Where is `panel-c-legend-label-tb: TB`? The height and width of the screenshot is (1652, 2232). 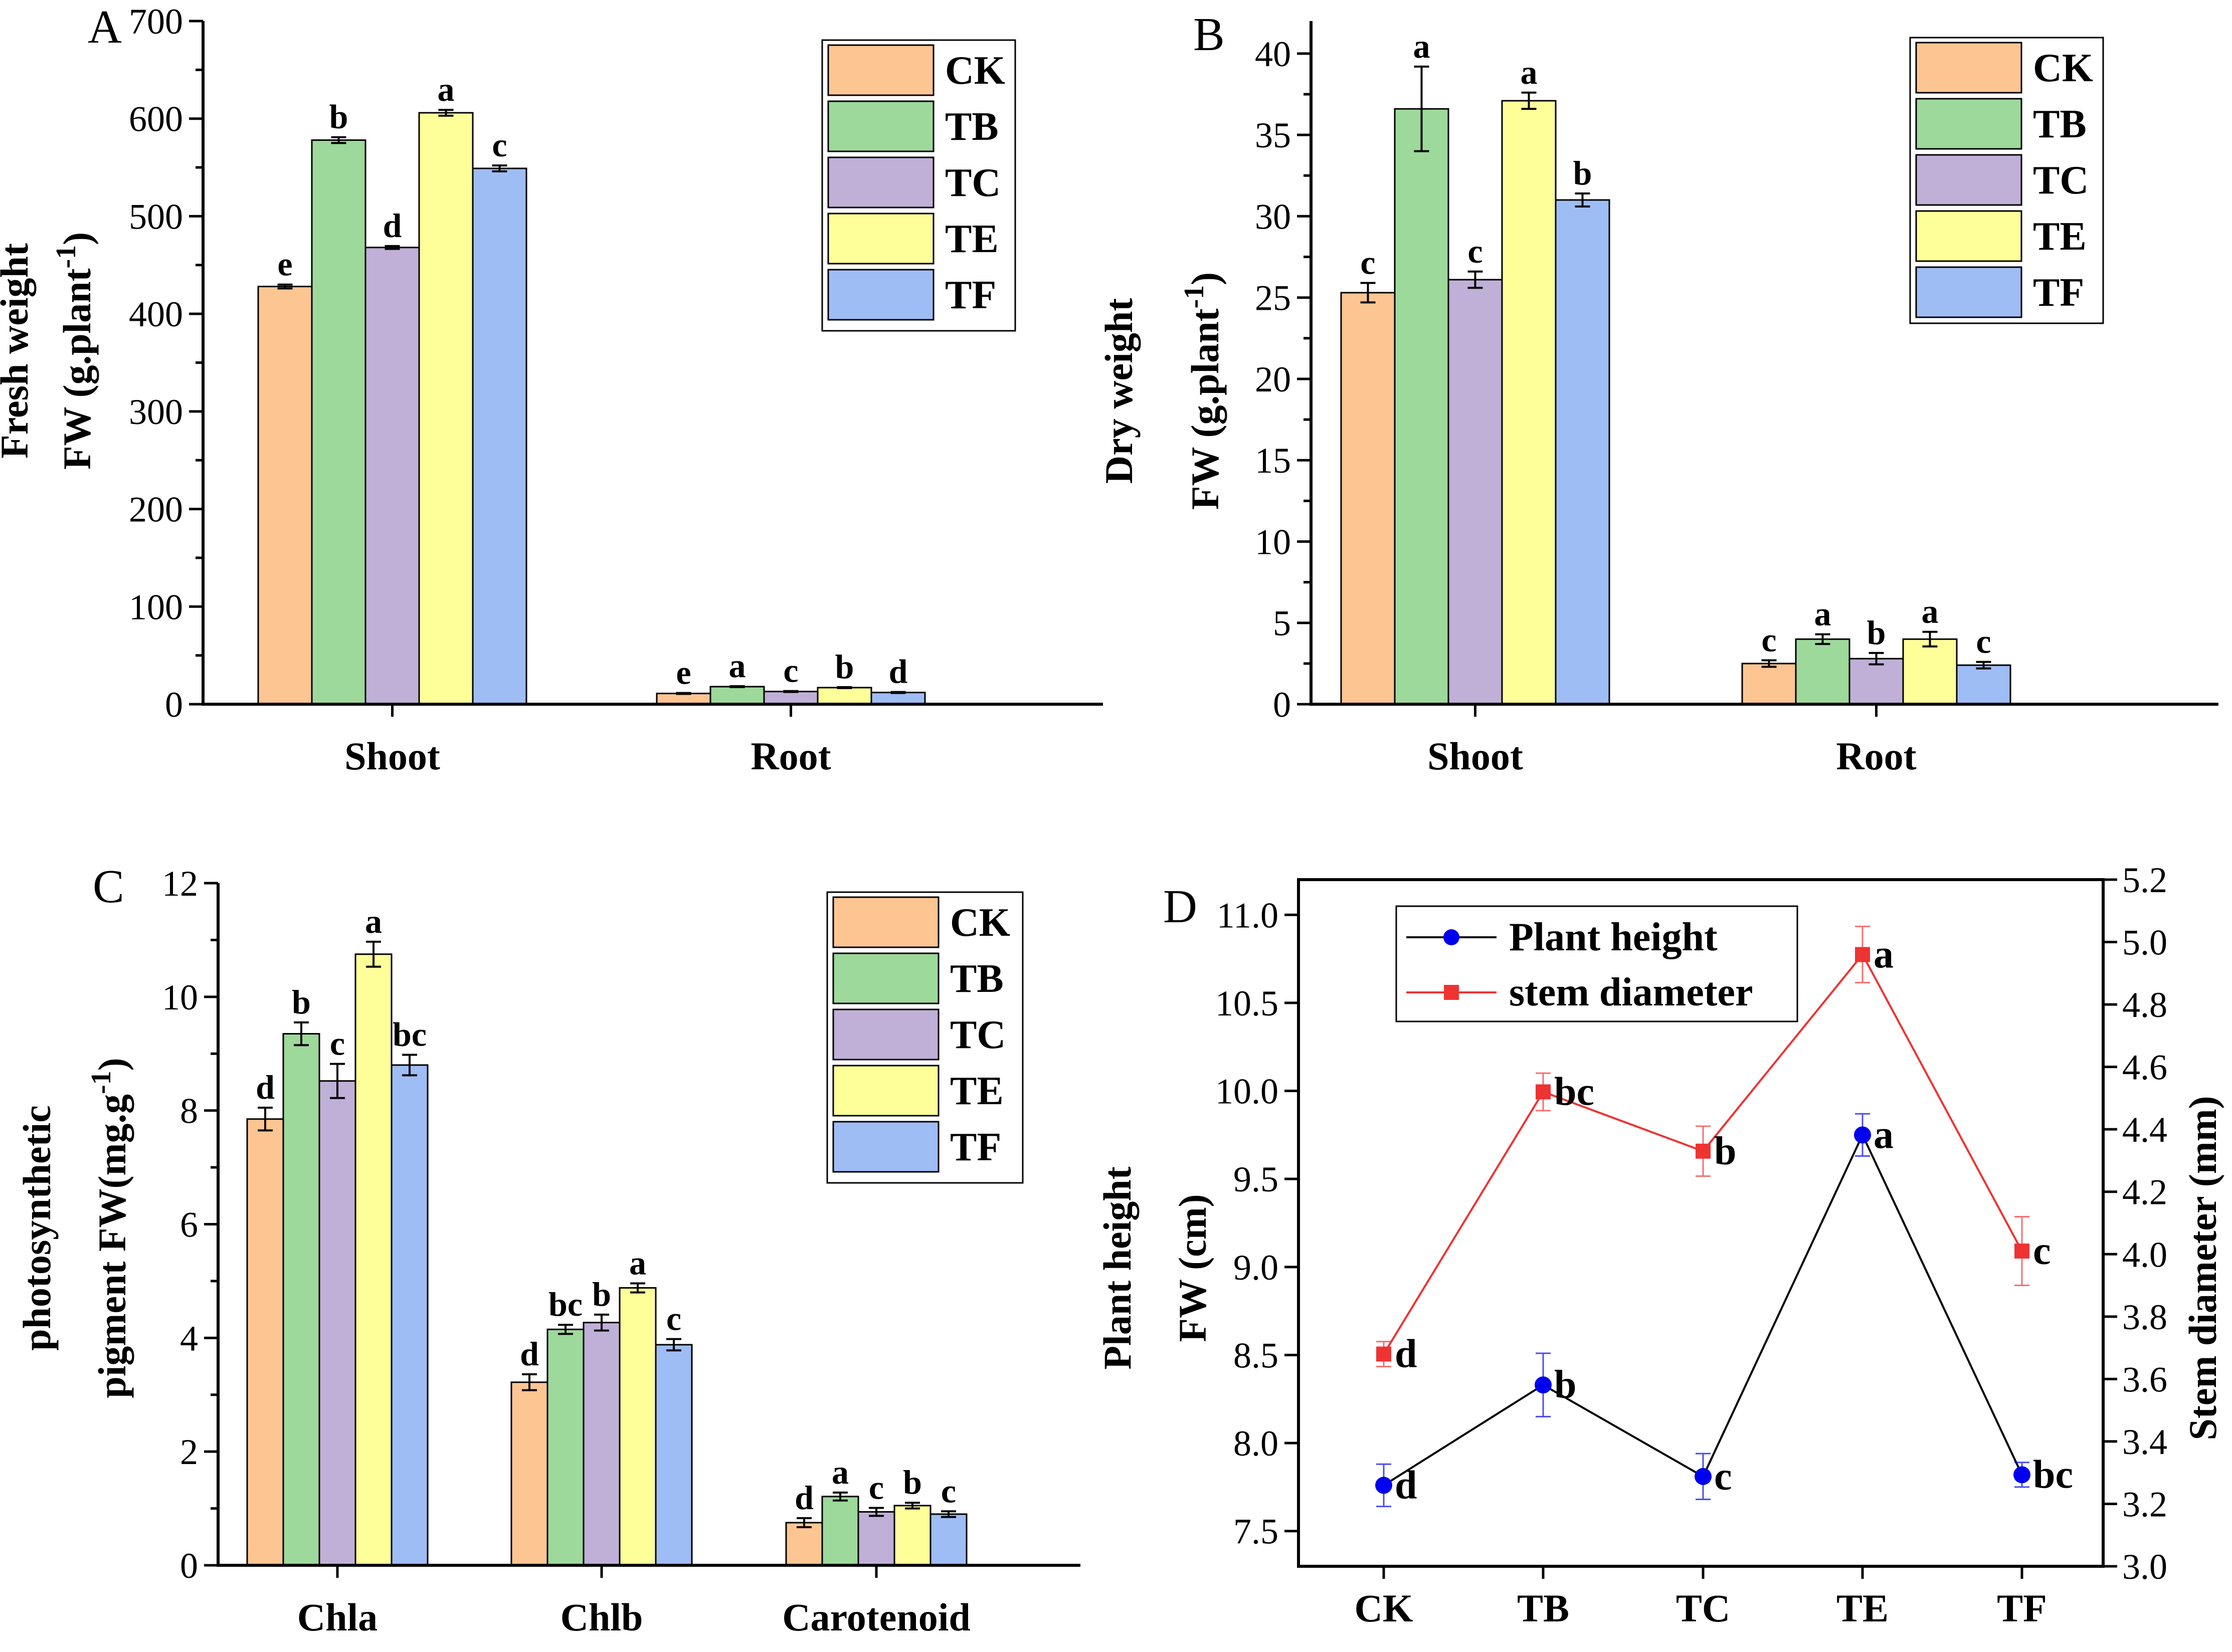
panel-c-legend-label-tb: TB is located at coordinates (977, 979).